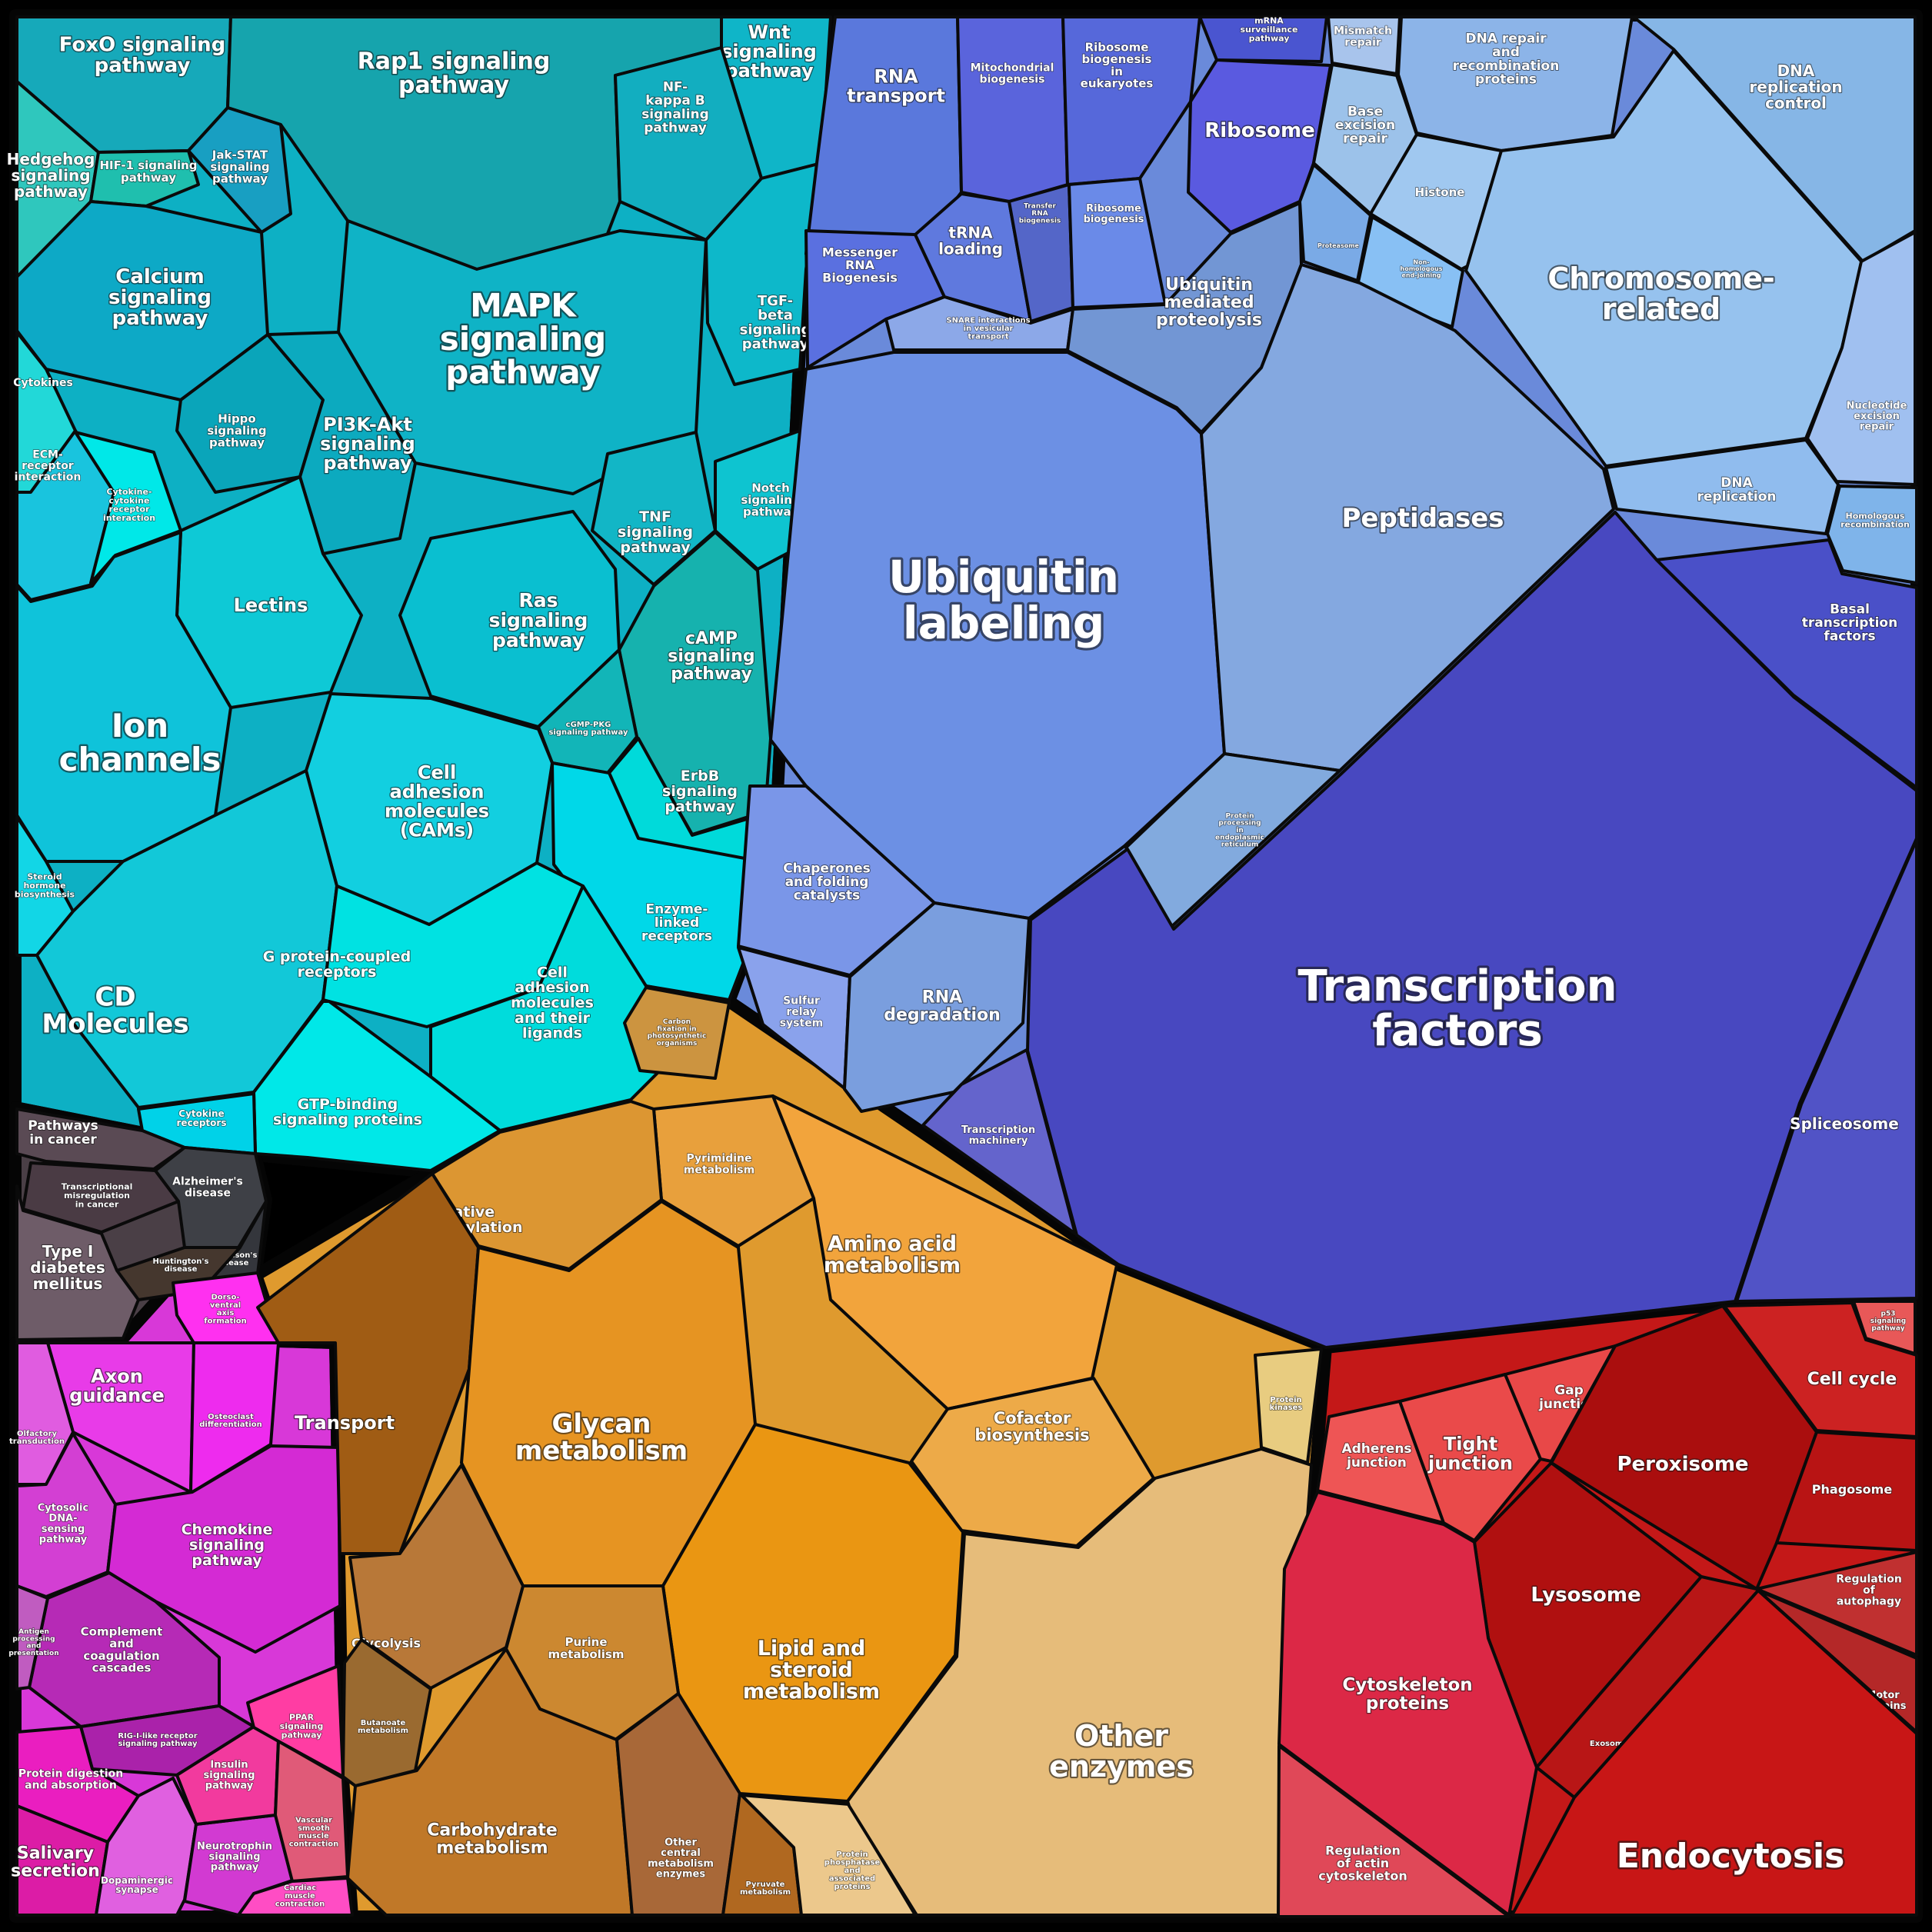  I want to click on mitochondrial-biogenesis-cell, so click(1012, 109).